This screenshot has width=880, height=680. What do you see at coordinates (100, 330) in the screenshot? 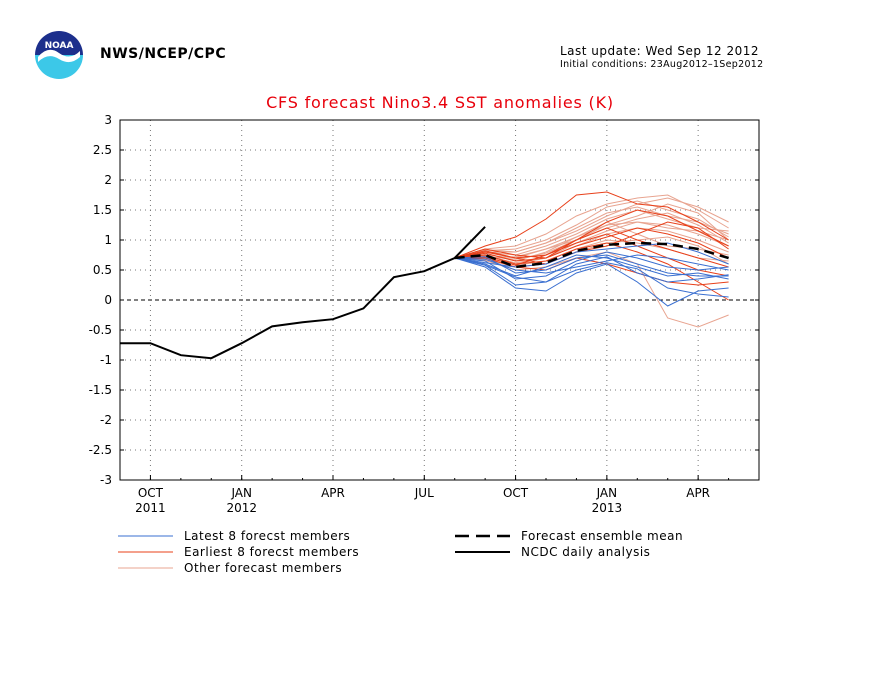
I see `y-tick-label: -0.5` at bounding box center [100, 330].